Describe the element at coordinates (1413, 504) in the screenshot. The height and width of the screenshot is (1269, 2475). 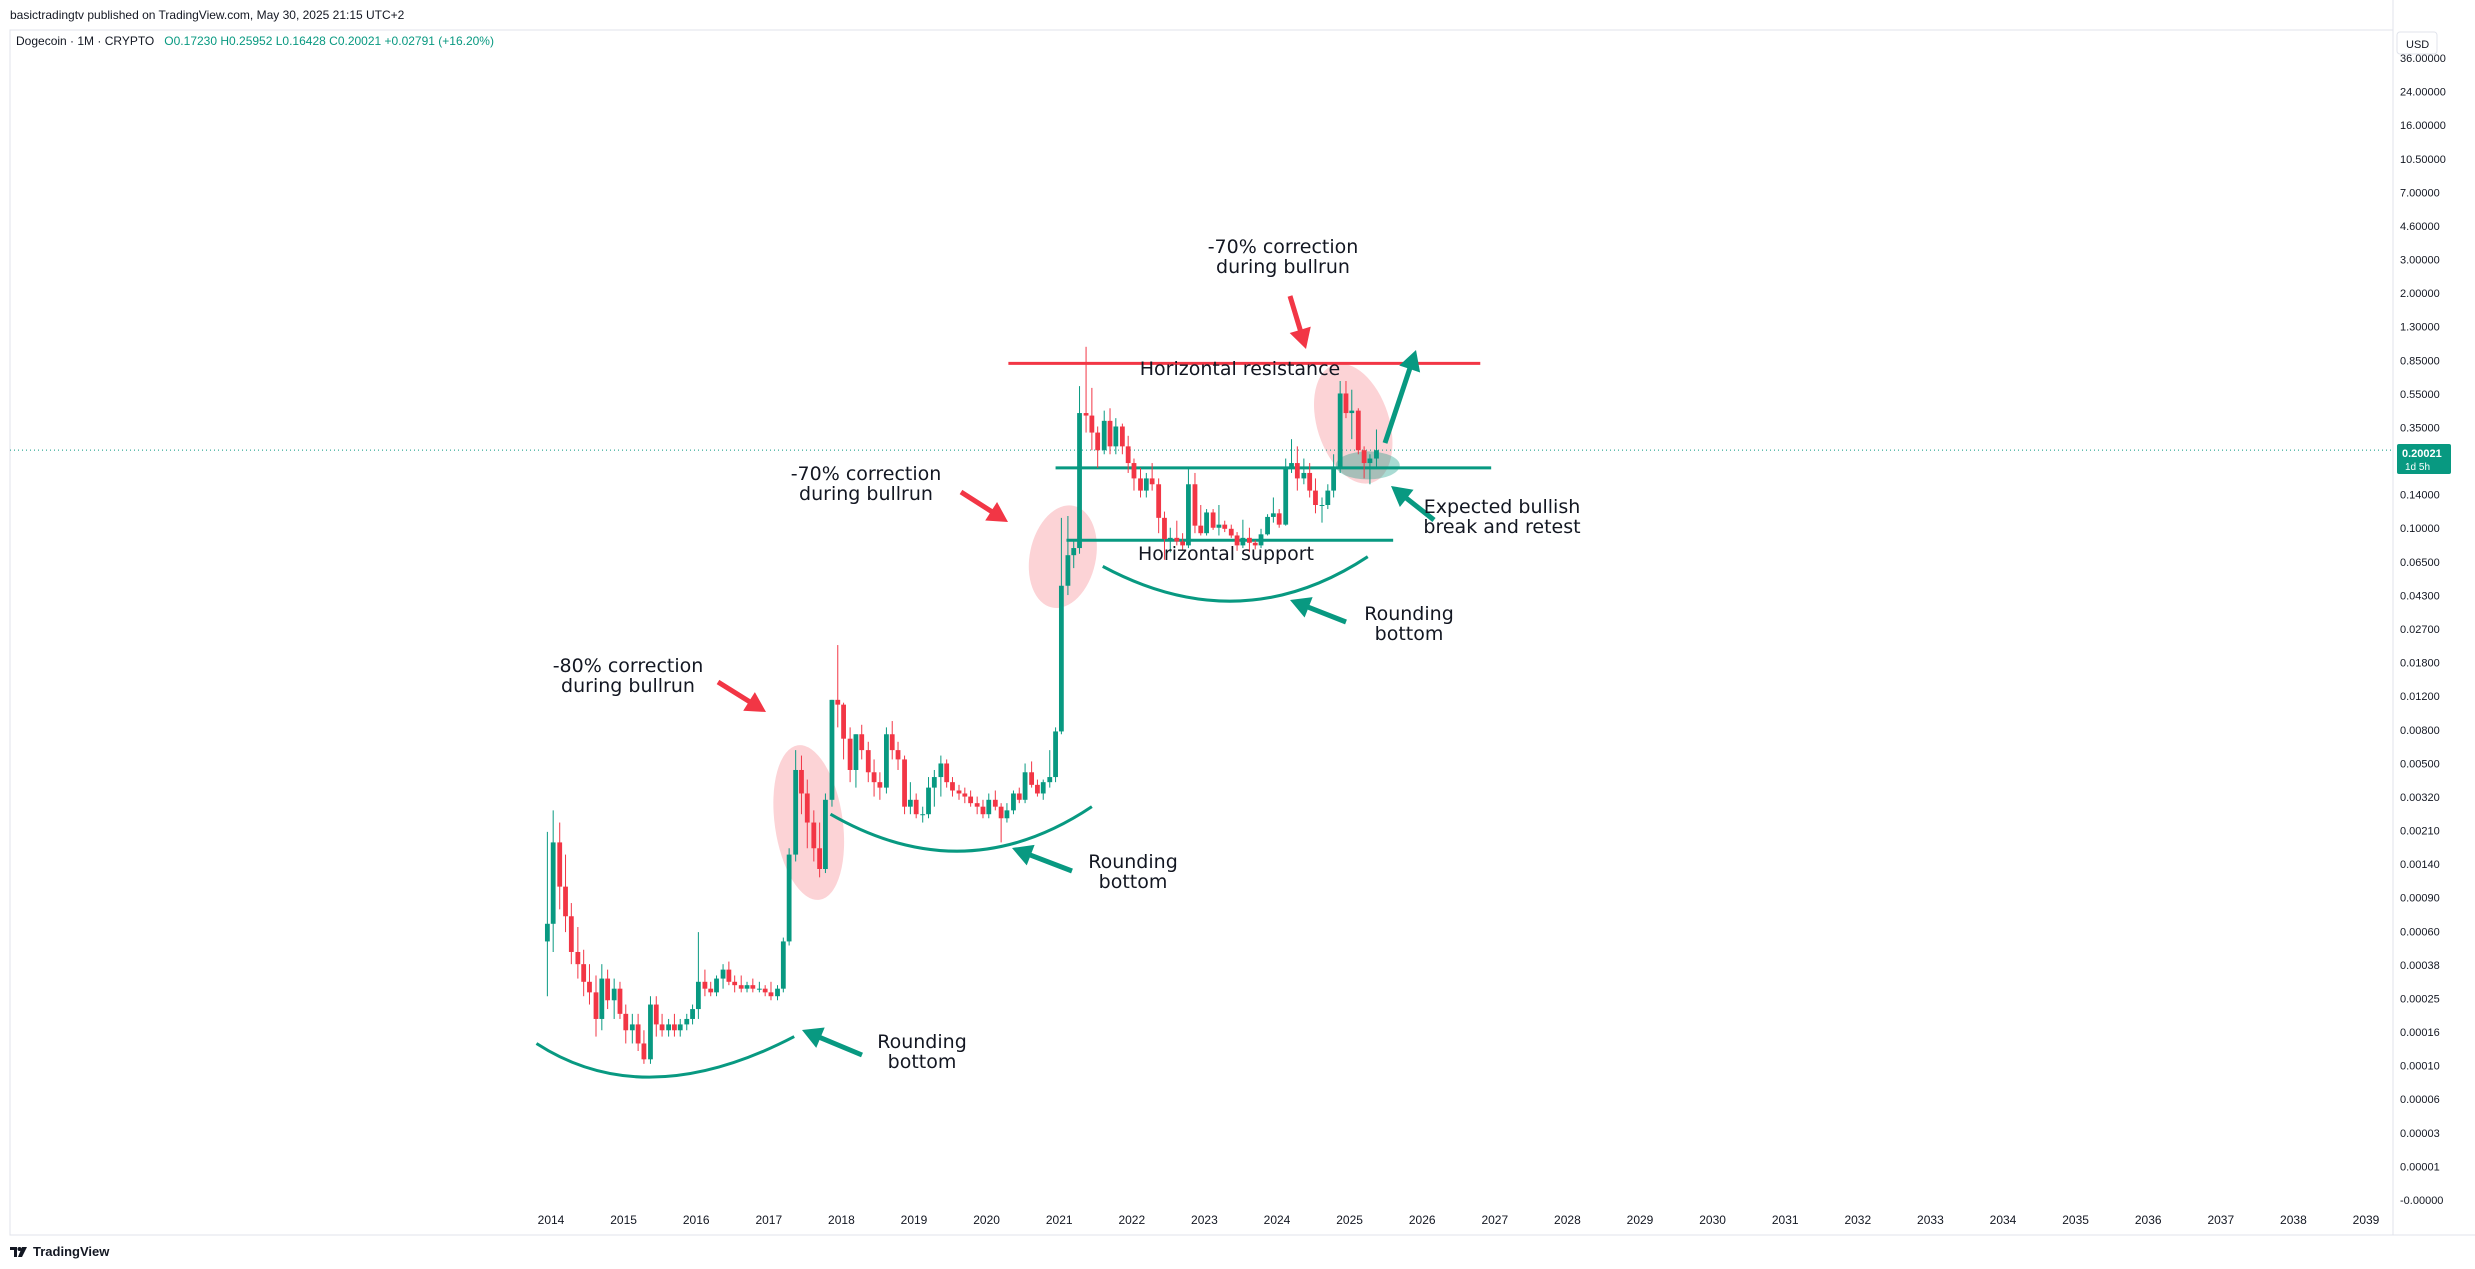
I see `arrow-retest` at that location.